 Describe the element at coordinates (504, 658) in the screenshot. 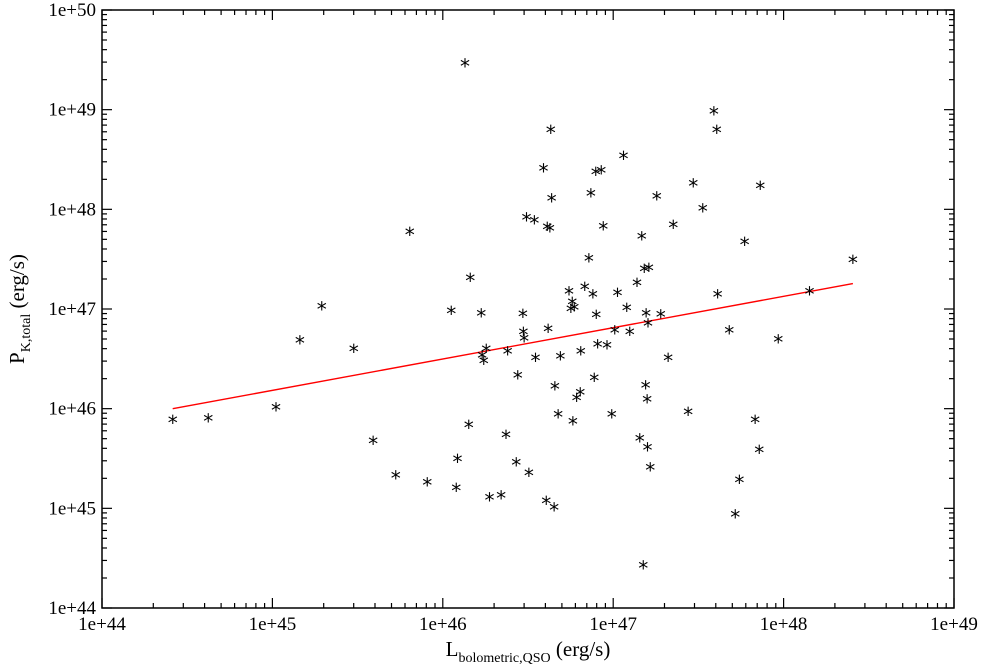

I see `x-axis-label-sub: bolometric,QSO` at that location.